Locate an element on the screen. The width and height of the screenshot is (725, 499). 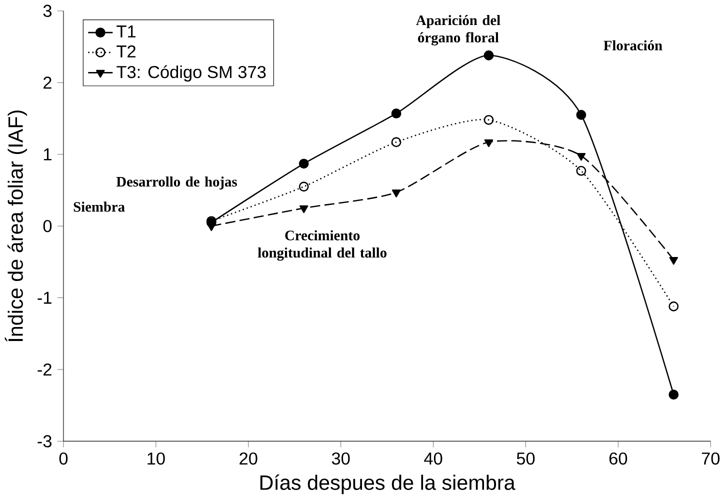
annotation: Desarrollo de hojas is located at coordinates (176, 183).